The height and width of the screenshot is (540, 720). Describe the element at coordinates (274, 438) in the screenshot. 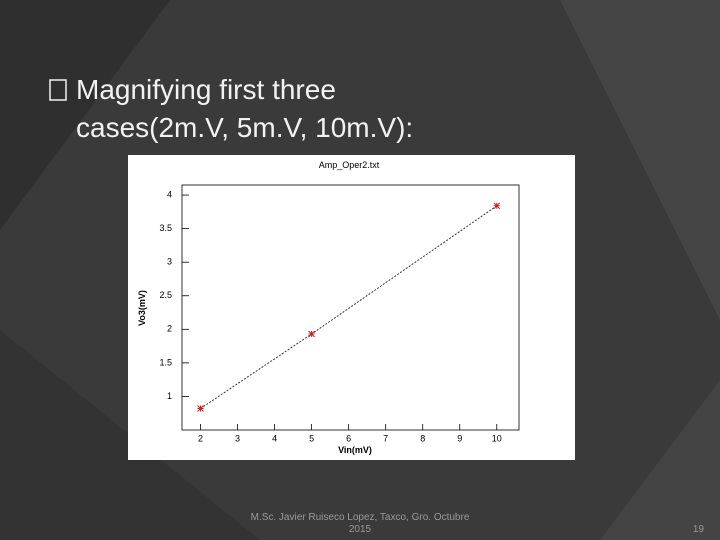

I see `x-tick-label: 4` at that location.